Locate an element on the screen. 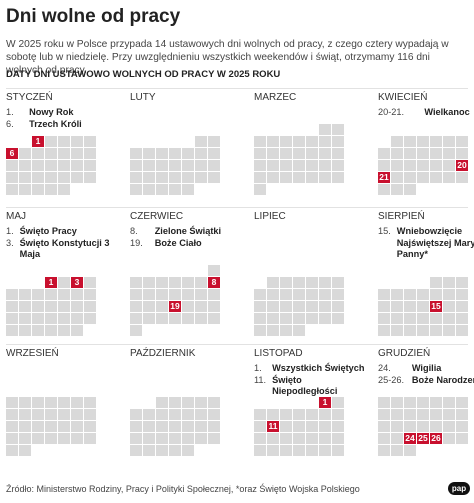 This screenshot has height=503, width=474. holiday: 11. Święto Niepodległości is located at coordinates (310, 386).